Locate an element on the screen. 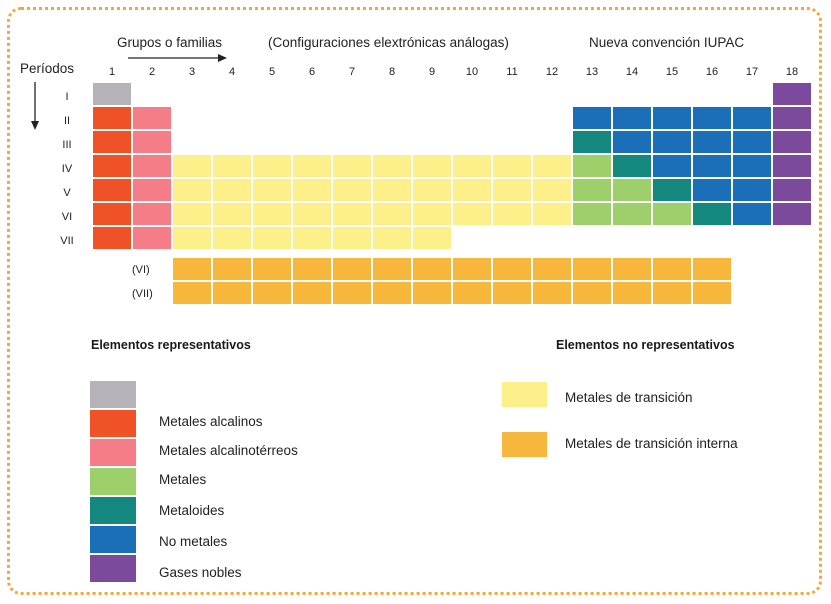 The image size is (831, 604). legend-representative-title: Elementos representativos is located at coordinates (171, 345).